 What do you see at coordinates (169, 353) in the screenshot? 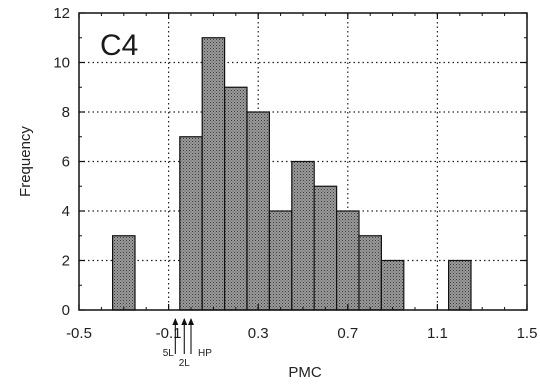
I see `marker-label: 5L` at bounding box center [169, 353].